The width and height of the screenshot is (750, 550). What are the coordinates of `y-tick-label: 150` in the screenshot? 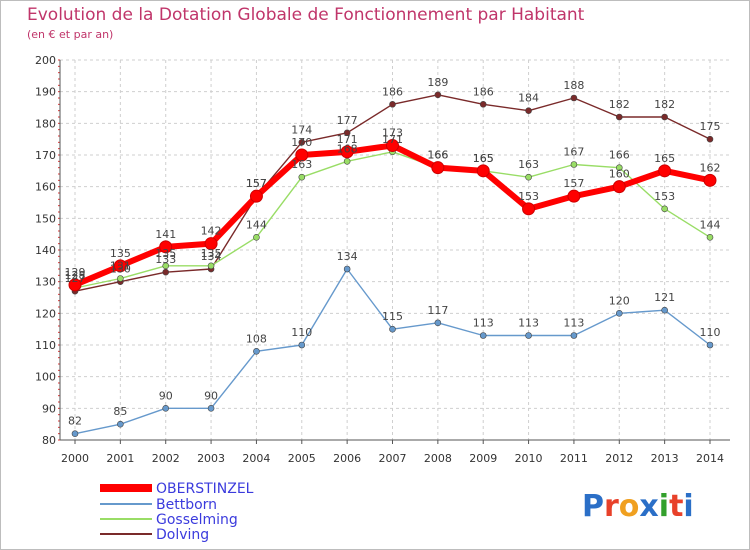 It's located at (45, 218).